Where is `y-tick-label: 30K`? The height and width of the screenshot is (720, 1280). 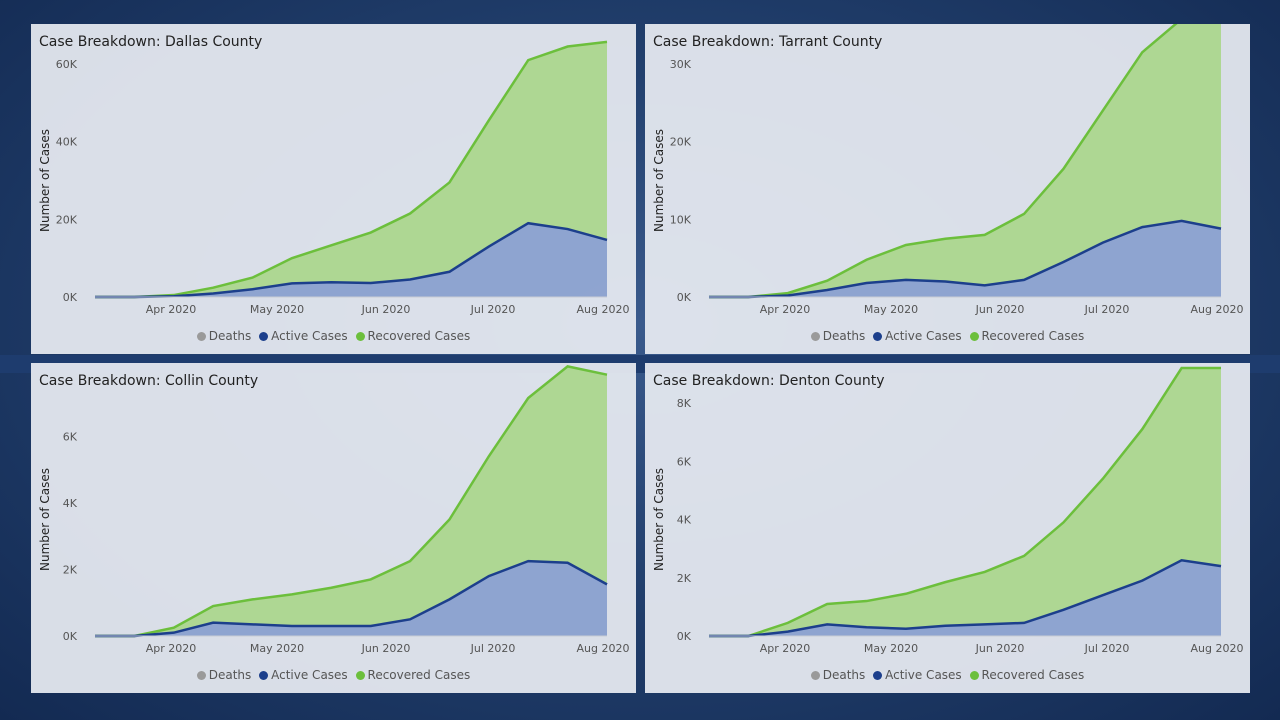 y-tick-label: 30K is located at coordinates (681, 64).